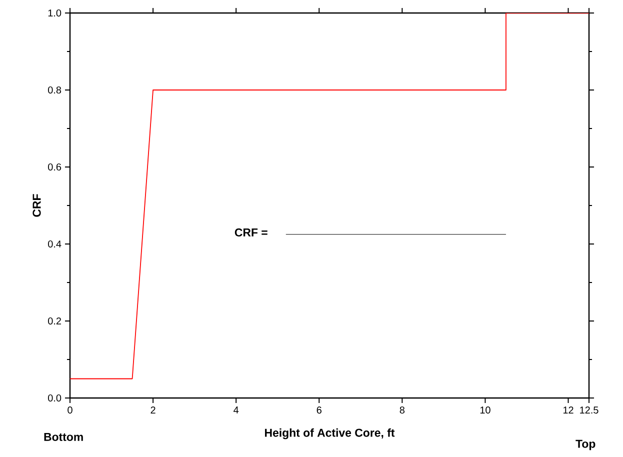  What do you see at coordinates (63, 437) in the screenshot?
I see `text: Bottom` at bounding box center [63, 437].